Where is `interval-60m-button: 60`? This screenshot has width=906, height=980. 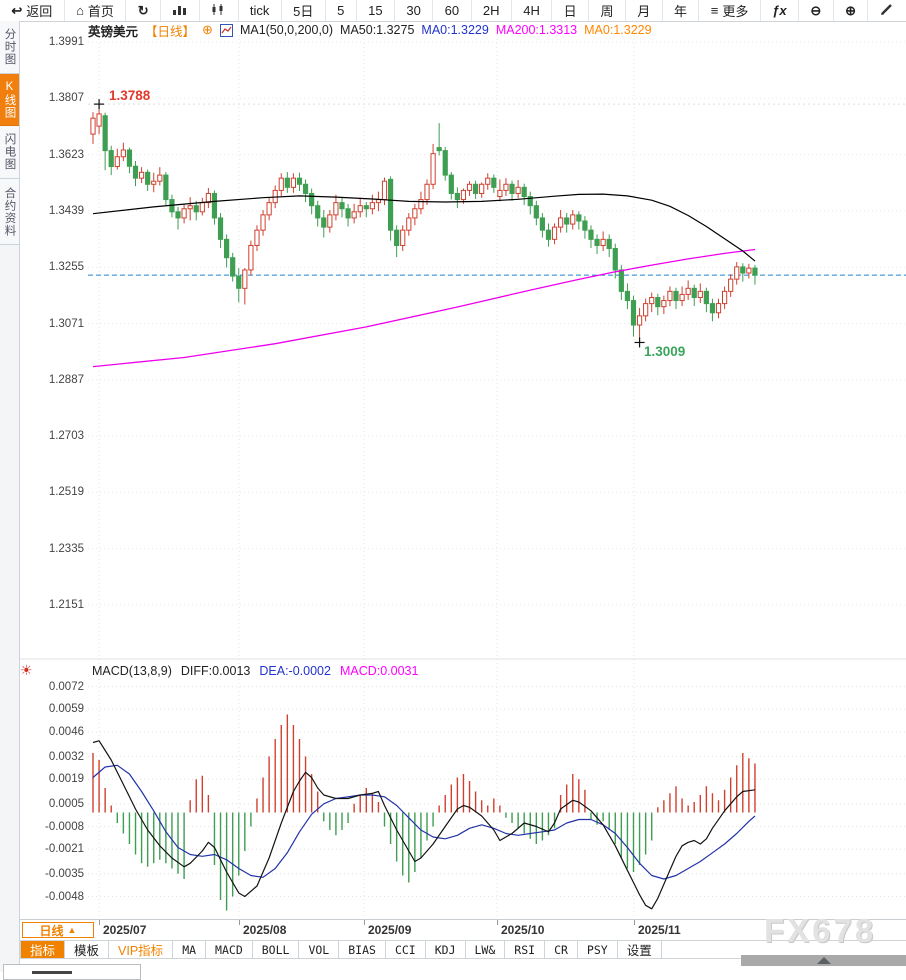
interval-60m-button: 60 is located at coordinates (452, 10).